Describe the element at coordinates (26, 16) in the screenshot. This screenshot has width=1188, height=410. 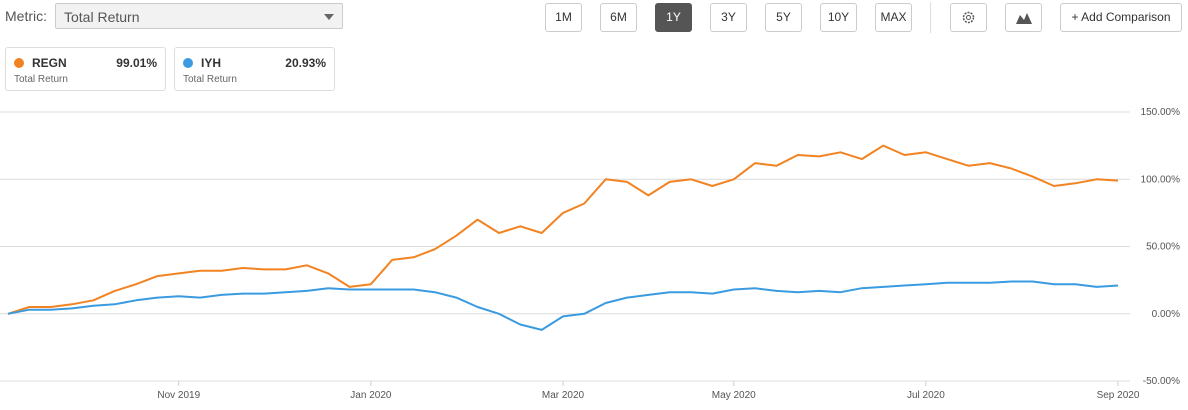
I see `metric-label: Metric:` at that location.